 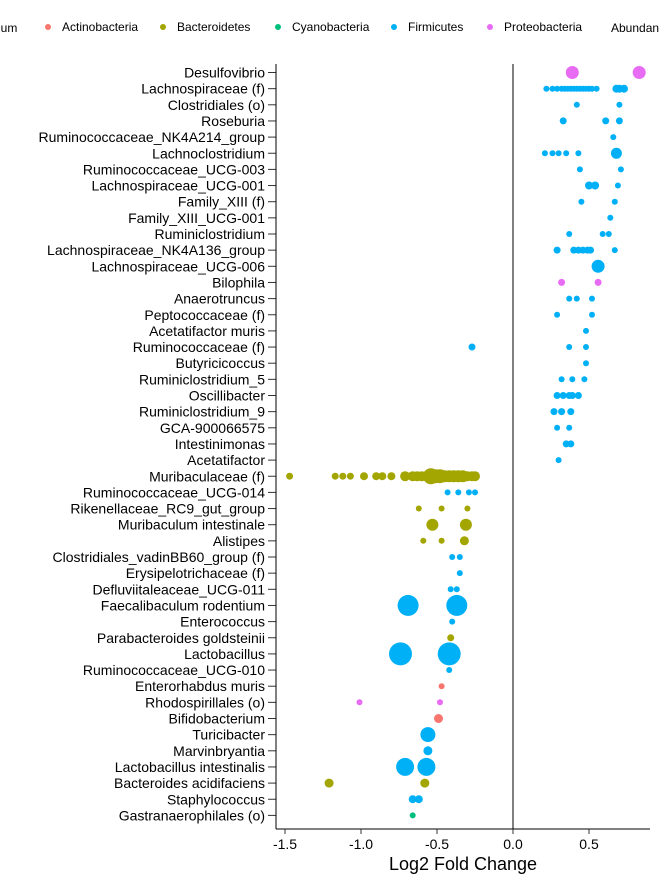 What do you see at coordinates (213, 27) in the screenshot?
I see `legend-label: Bacteroidetes` at bounding box center [213, 27].